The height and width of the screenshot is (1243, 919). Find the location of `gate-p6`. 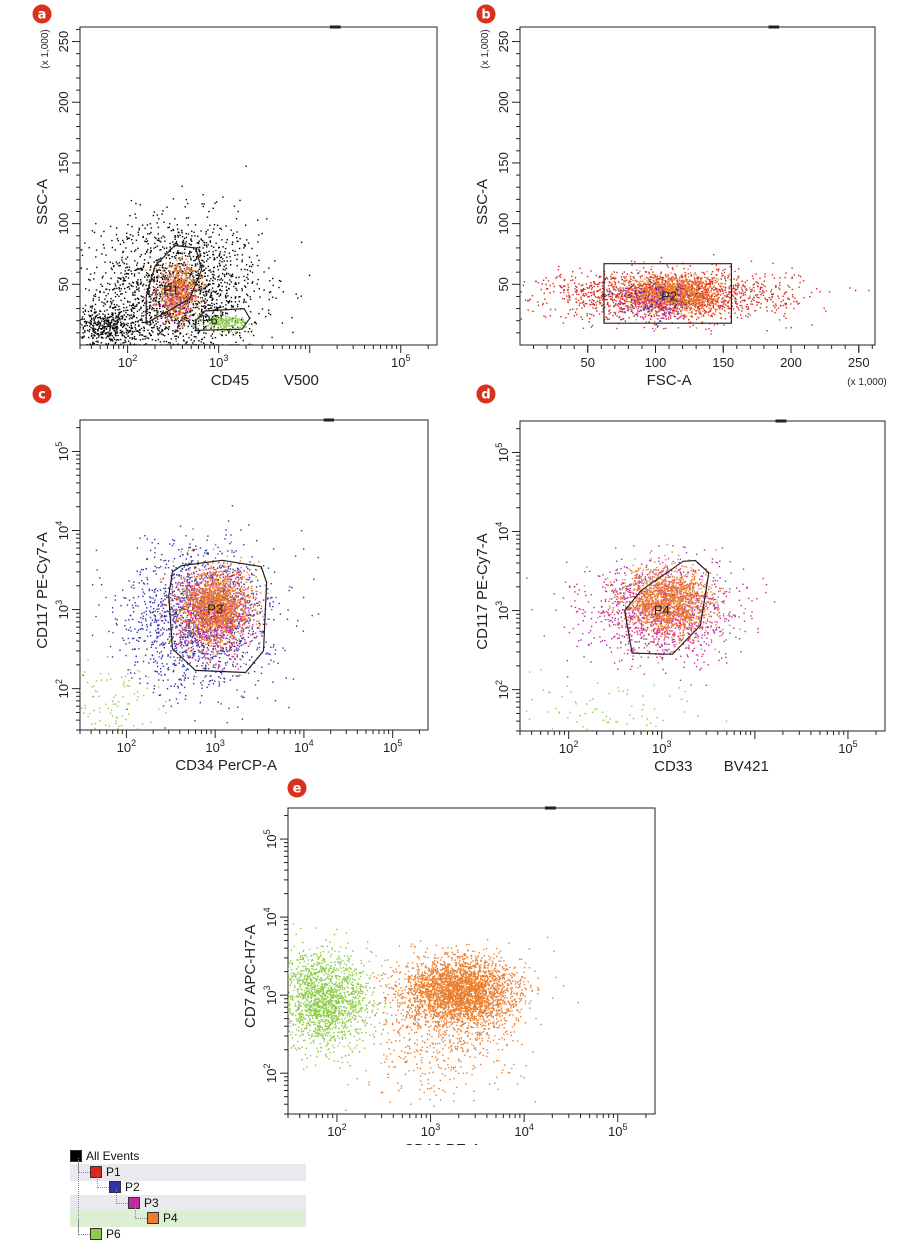

gate-p6 is located at coordinates (223, 319).